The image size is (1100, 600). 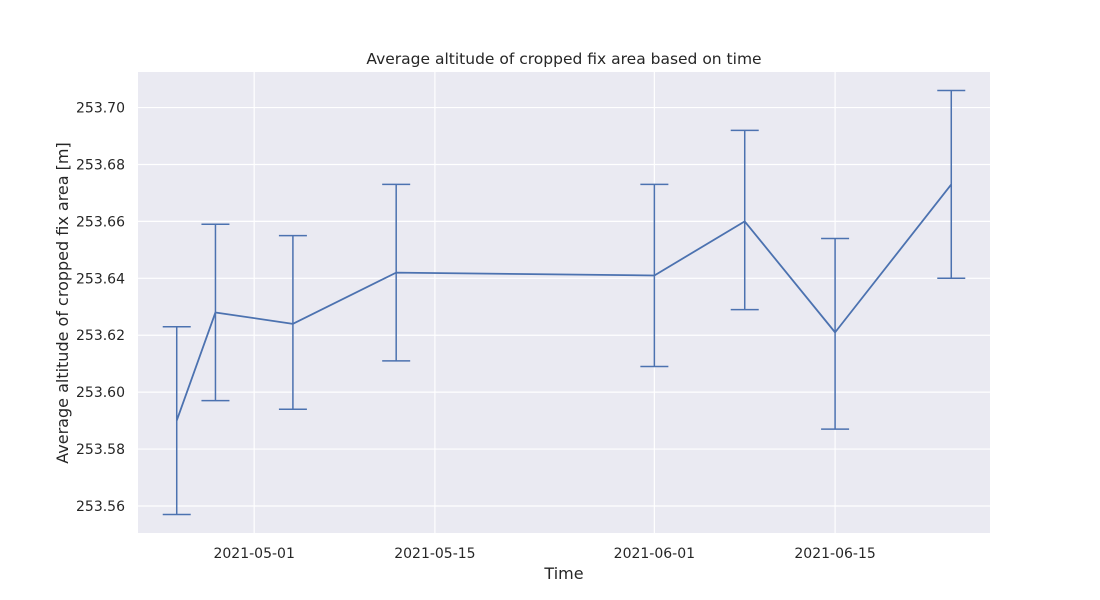 What do you see at coordinates (253, 554) in the screenshot?
I see `x-tick-label: 2021-05-01` at bounding box center [253, 554].